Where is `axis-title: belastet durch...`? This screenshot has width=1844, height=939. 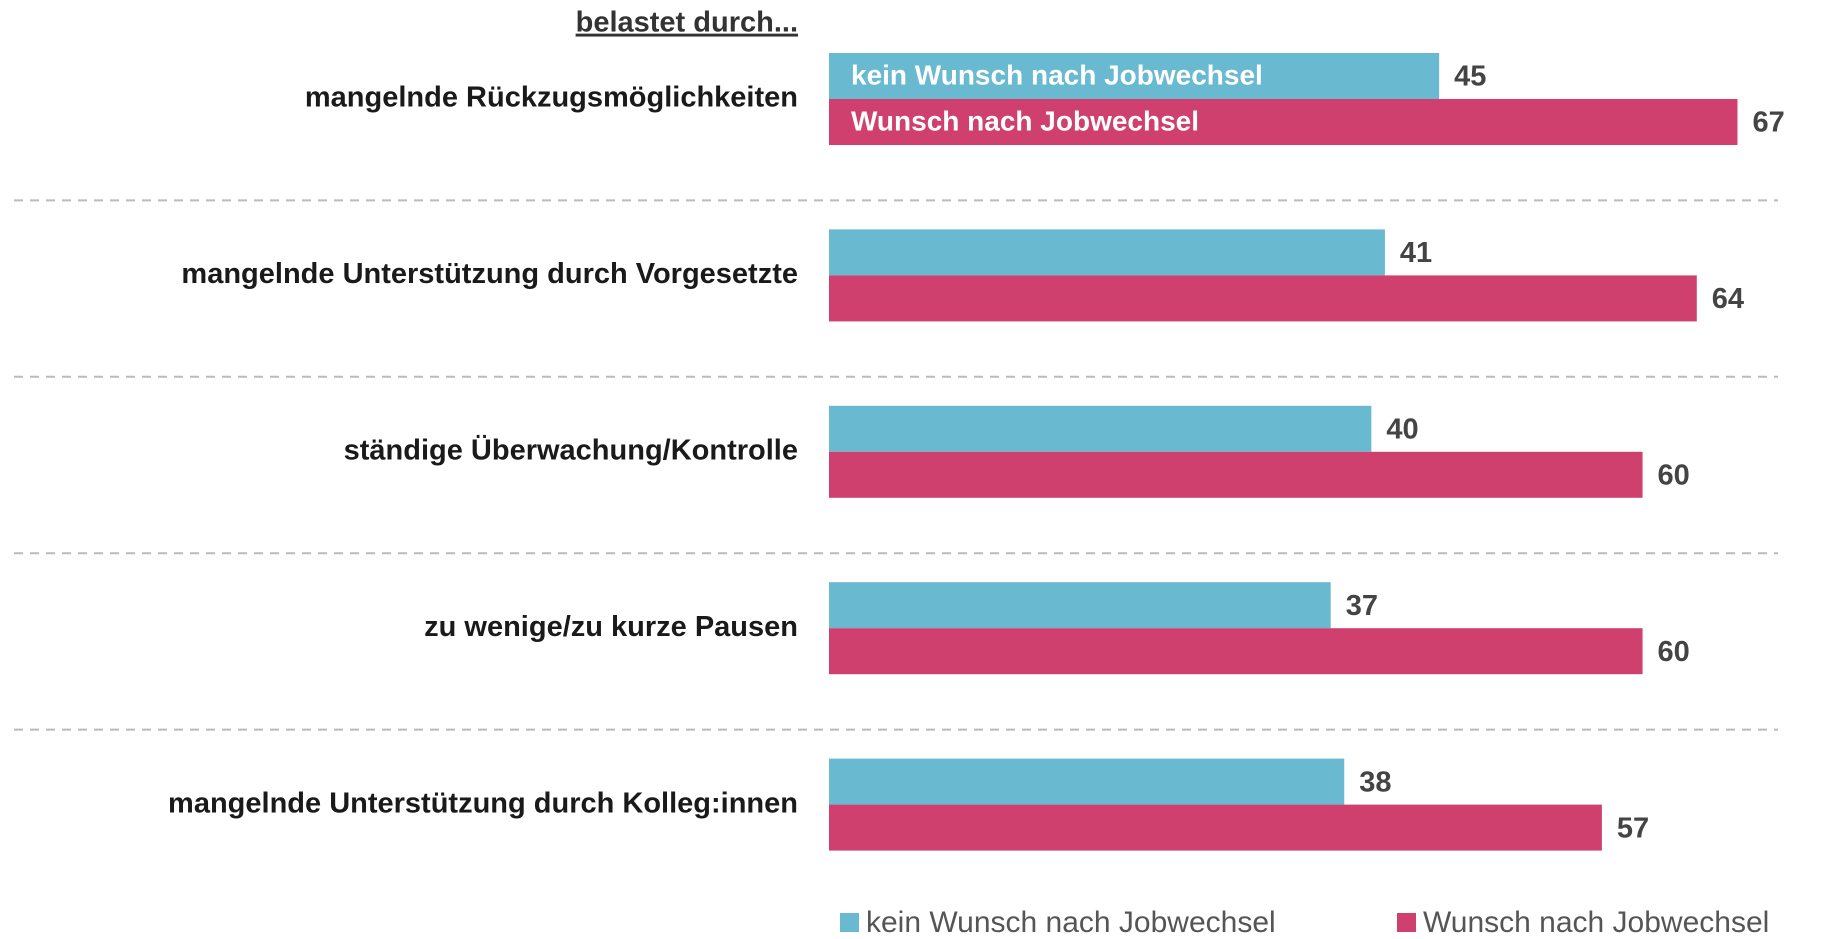 axis-title: belastet durch... is located at coordinates (687, 23).